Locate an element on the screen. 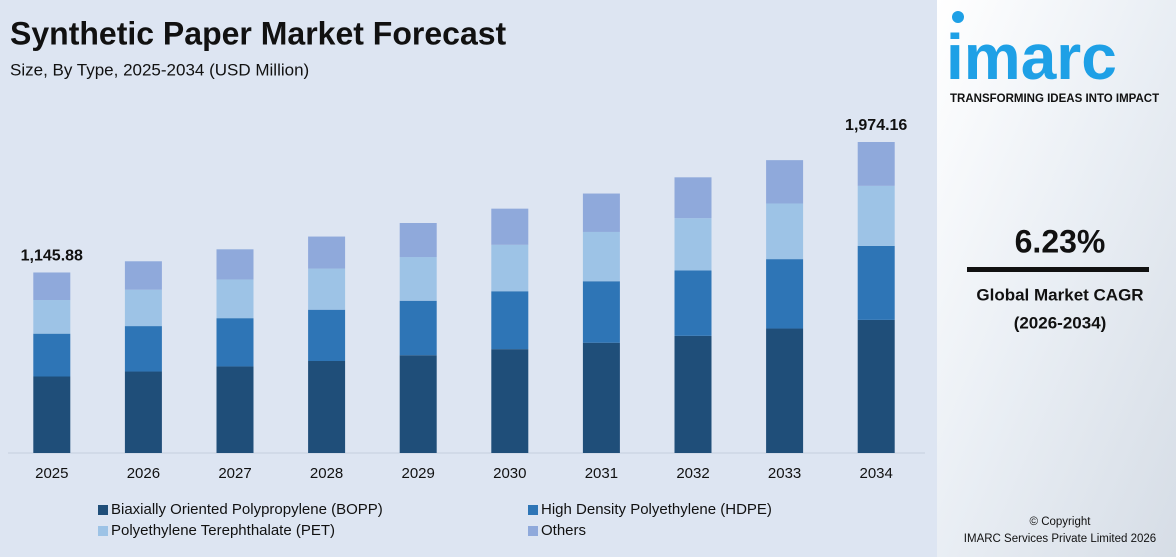 This screenshot has width=1176, height=557. x-tick-label: 2033 is located at coordinates (784, 473).